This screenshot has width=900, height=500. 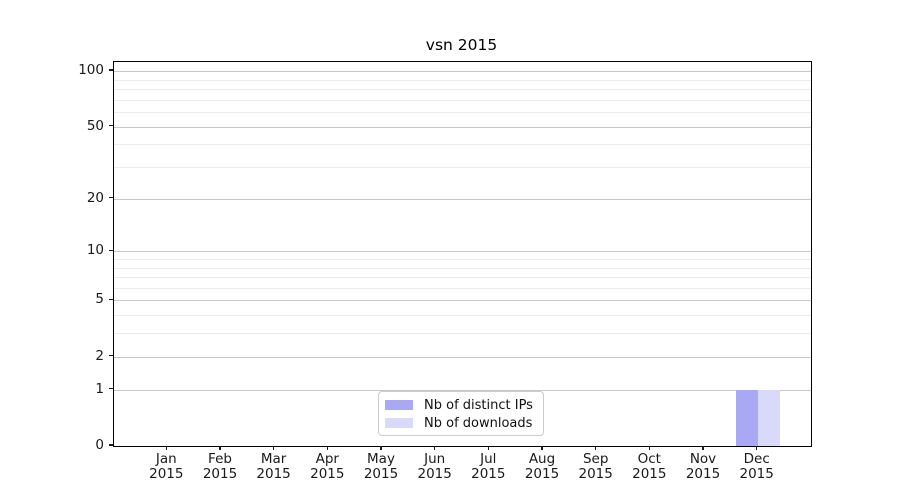 What do you see at coordinates (399, 405) in the screenshot?
I see `distinct-ips-swatch` at bounding box center [399, 405].